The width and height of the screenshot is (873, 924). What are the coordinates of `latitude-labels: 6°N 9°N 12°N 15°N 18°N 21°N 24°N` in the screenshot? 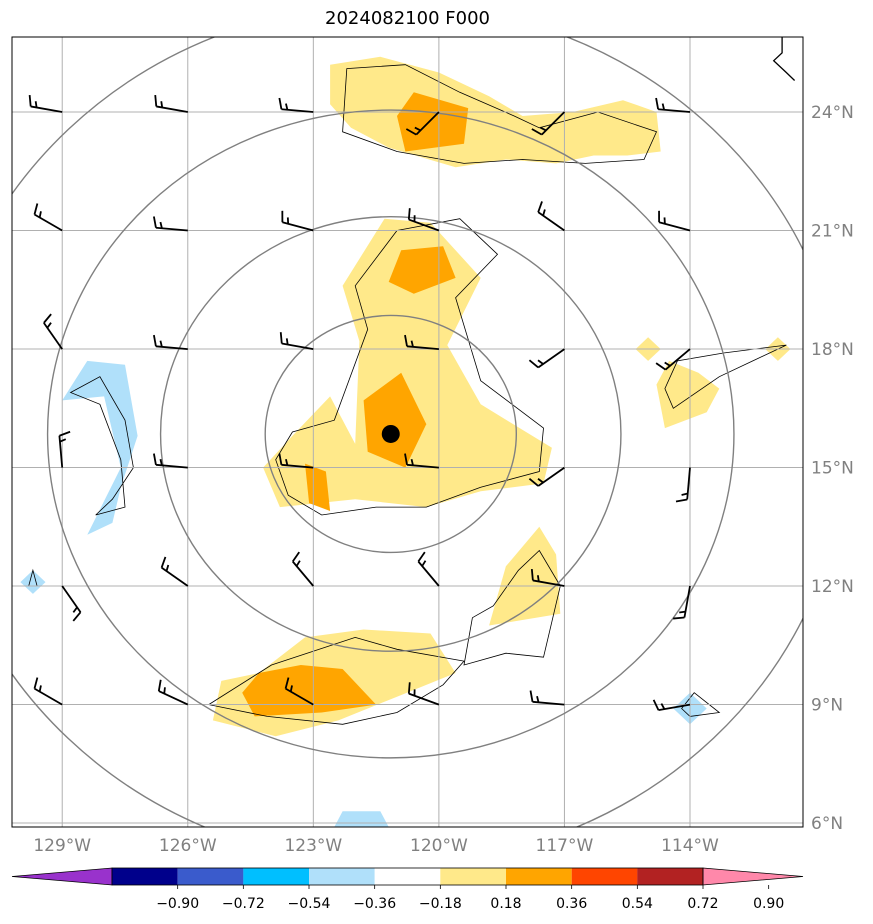 It's located at (832, 468).